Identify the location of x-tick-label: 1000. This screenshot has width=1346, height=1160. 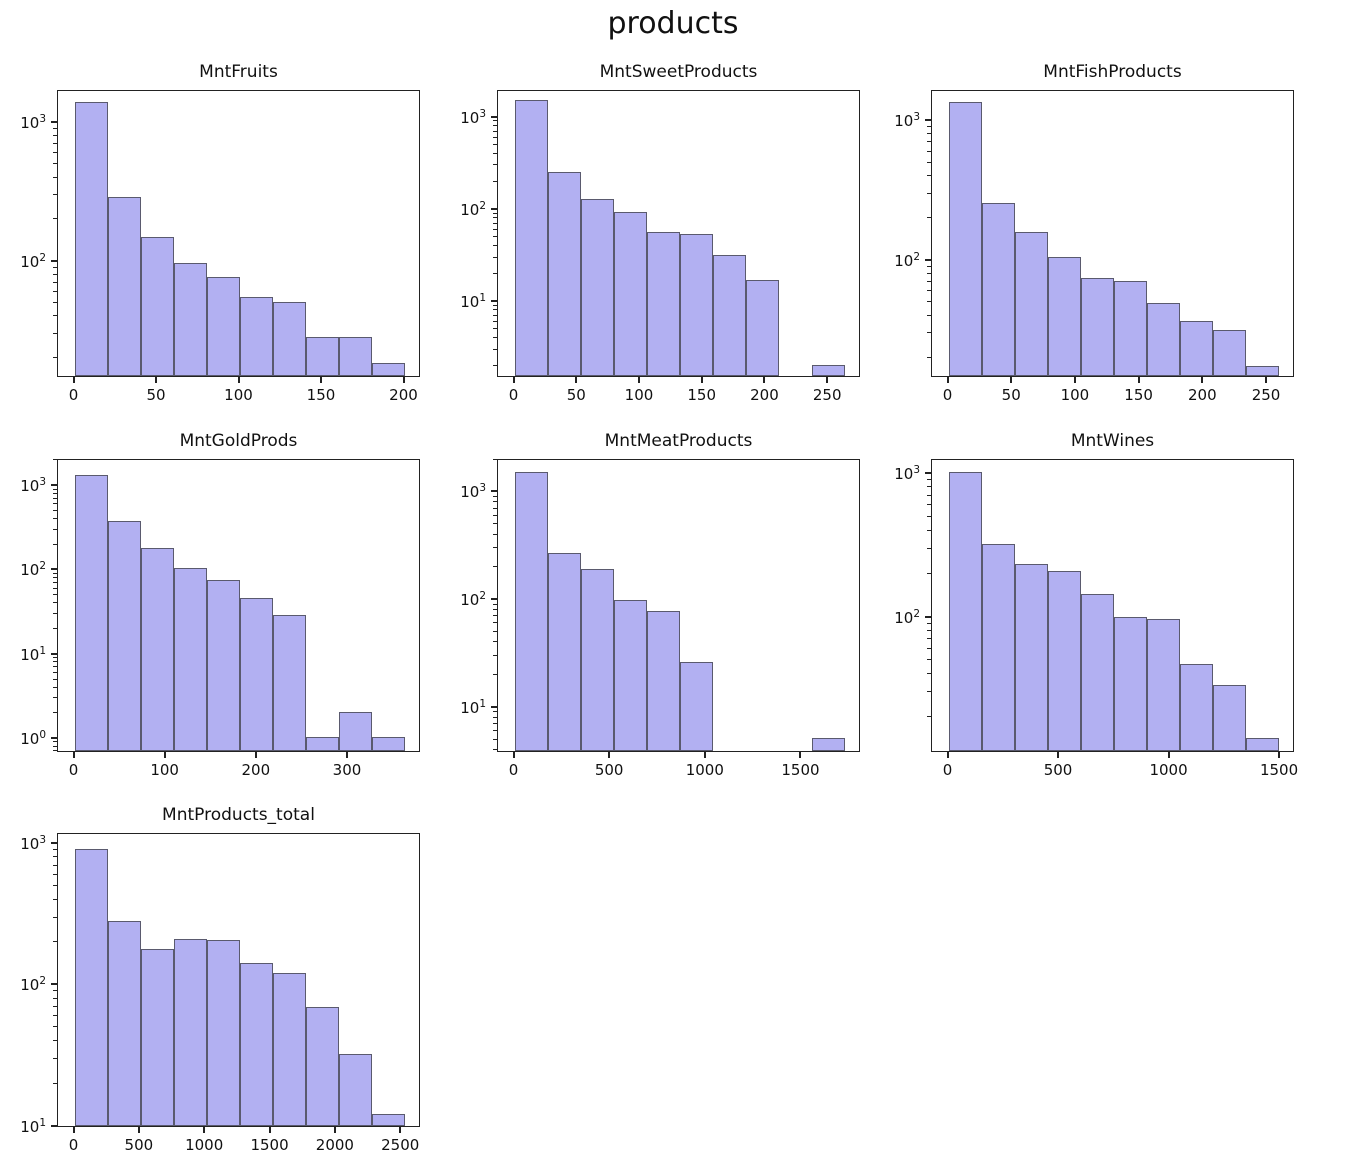
(1168, 770).